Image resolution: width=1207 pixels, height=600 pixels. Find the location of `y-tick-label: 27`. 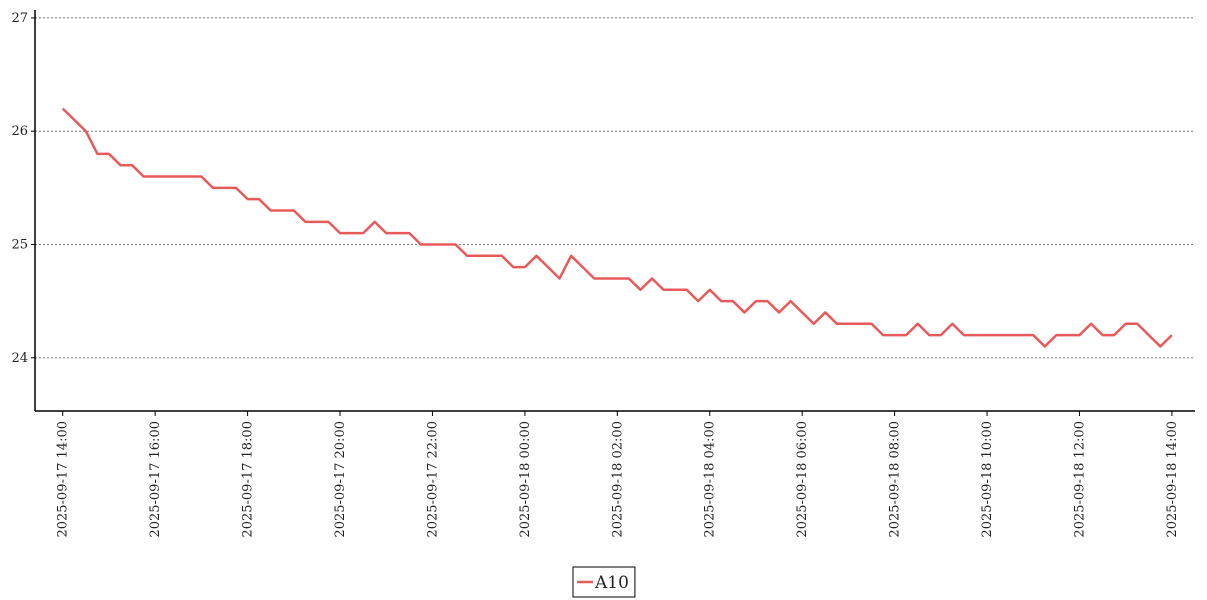

y-tick-label: 27 is located at coordinates (19, 18).